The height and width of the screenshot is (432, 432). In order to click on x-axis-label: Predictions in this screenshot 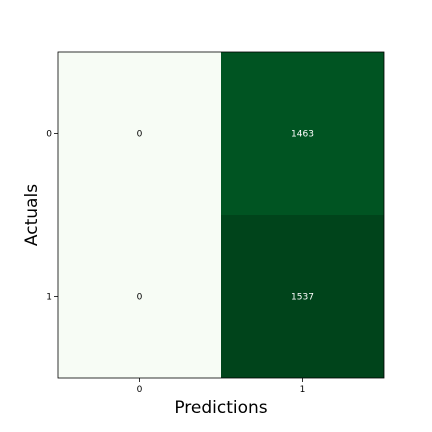, I will do `click(220, 408)`.